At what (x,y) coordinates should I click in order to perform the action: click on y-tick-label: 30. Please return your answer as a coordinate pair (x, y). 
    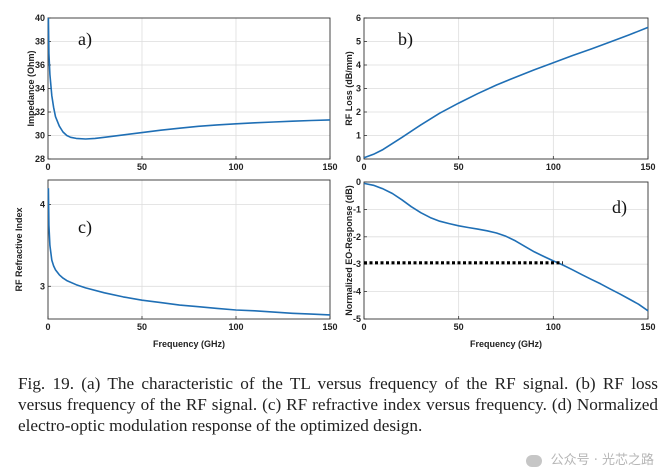
    Looking at the image, I should click on (40, 136).